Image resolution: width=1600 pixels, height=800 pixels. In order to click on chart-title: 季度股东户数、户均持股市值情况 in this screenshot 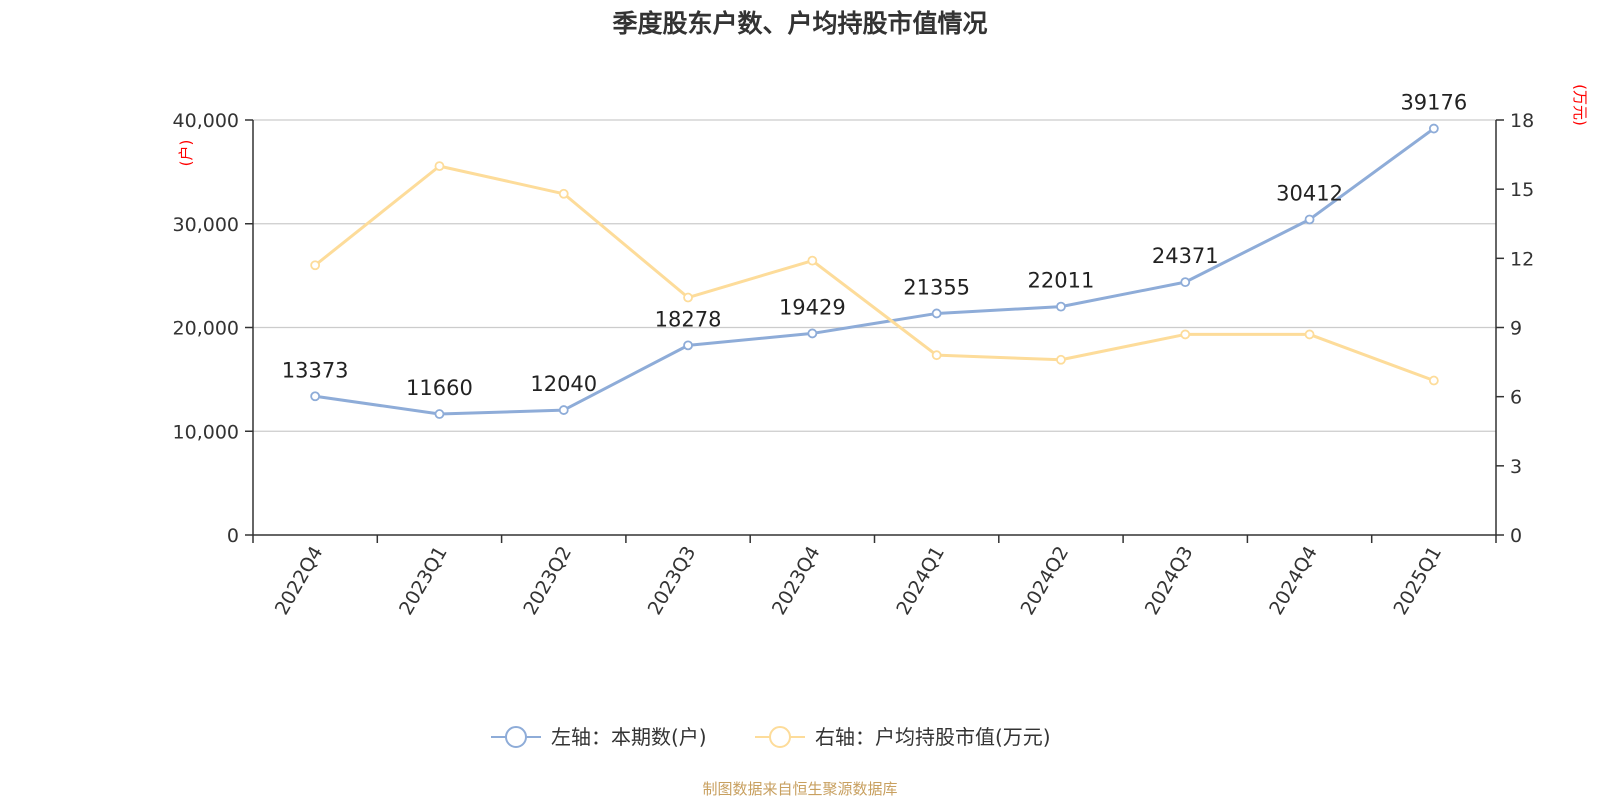, I will do `click(799, 23)`.